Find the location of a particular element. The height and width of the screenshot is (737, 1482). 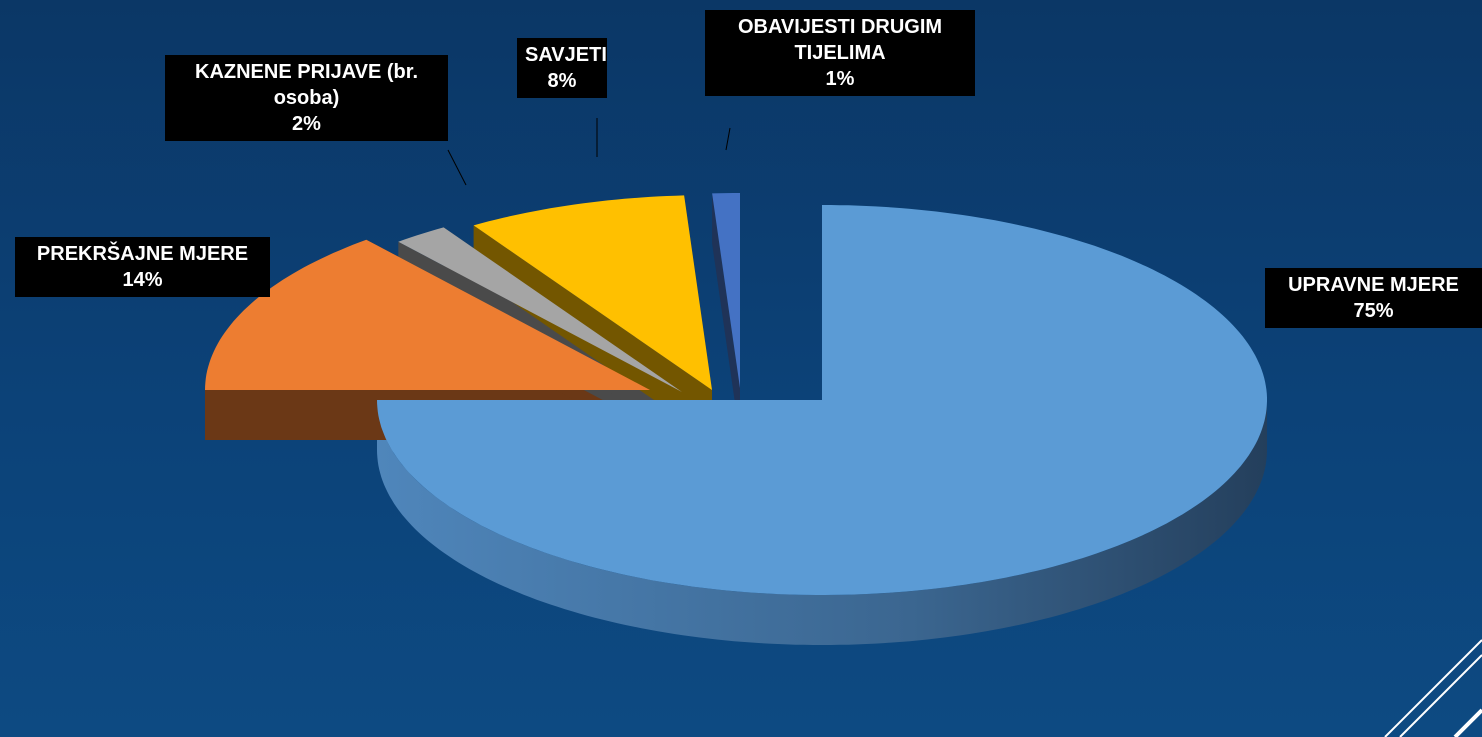

category-label: UPRAVNE MJERE is located at coordinates (1373, 285).